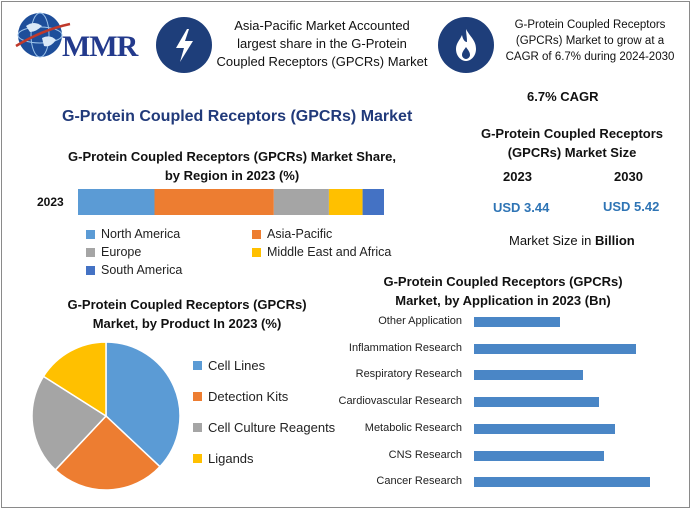 This screenshot has width=693, height=512. I want to click on product-legend-item: Cell Lines, so click(229, 365).